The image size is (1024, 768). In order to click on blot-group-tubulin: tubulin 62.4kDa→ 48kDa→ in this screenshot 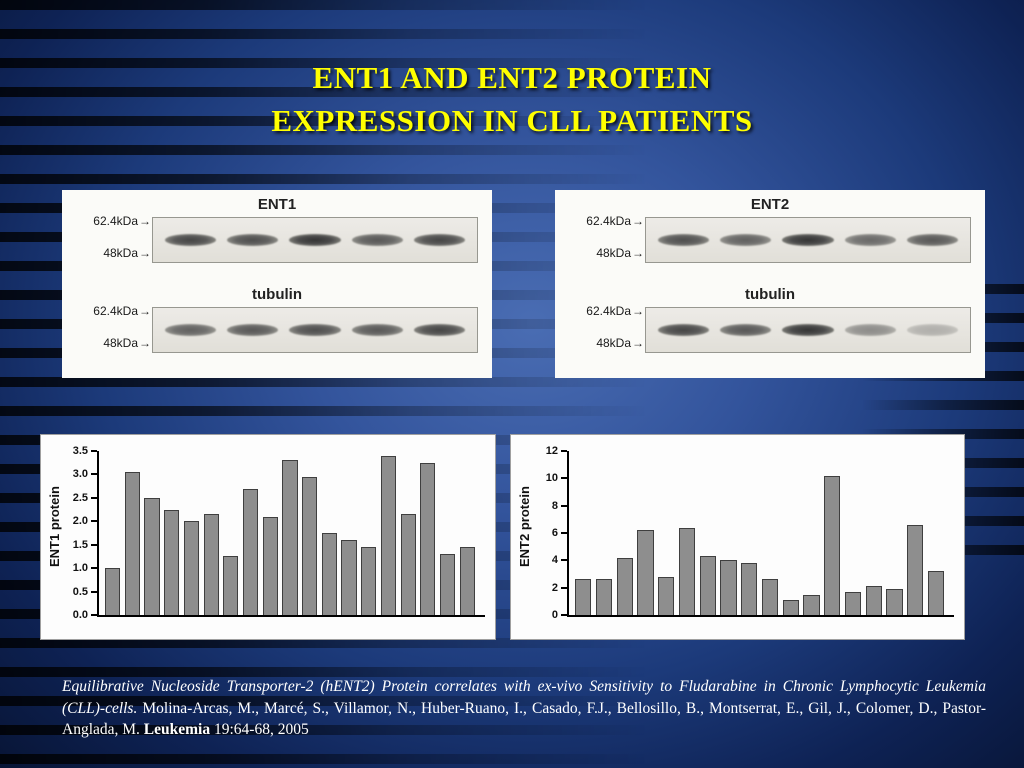, I will do `click(770, 319)`.